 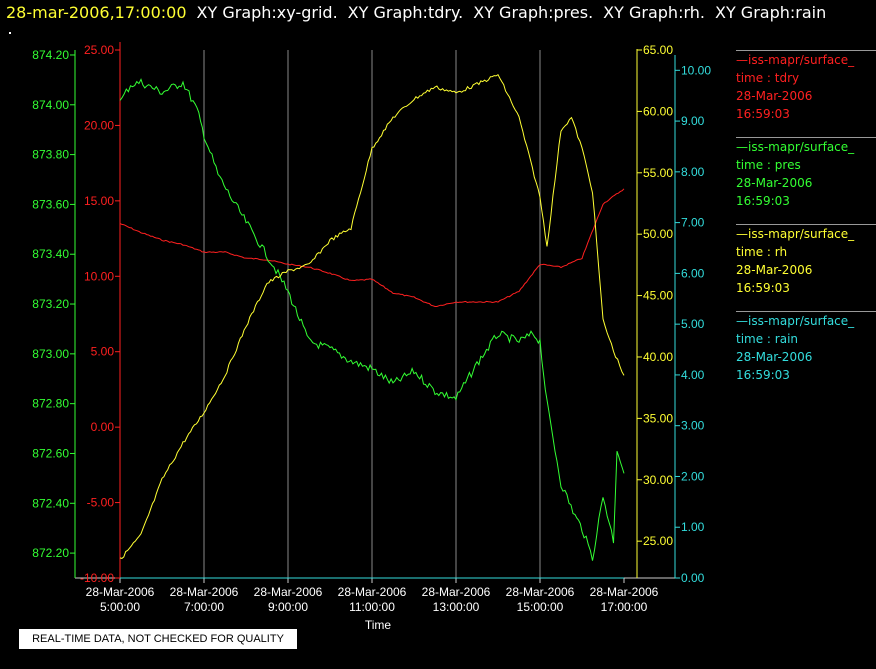 What do you see at coordinates (533, 12) in the screenshot?
I see `title-graph-pres: XY Graph:pres.` at bounding box center [533, 12].